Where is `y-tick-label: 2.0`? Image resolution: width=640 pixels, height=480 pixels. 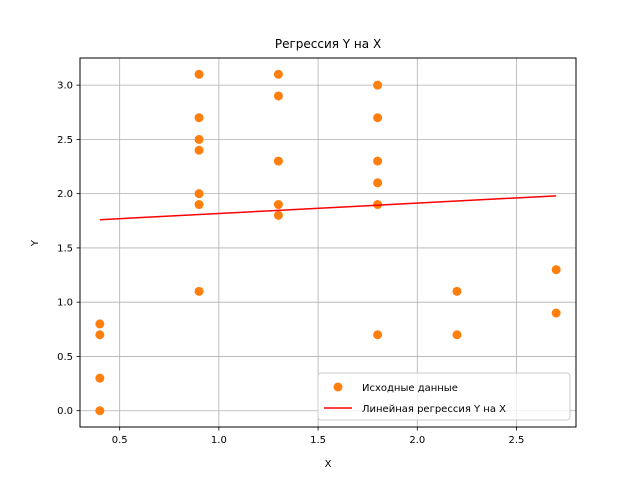
y-tick-label: 2.0 is located at coordinates (65, 194).